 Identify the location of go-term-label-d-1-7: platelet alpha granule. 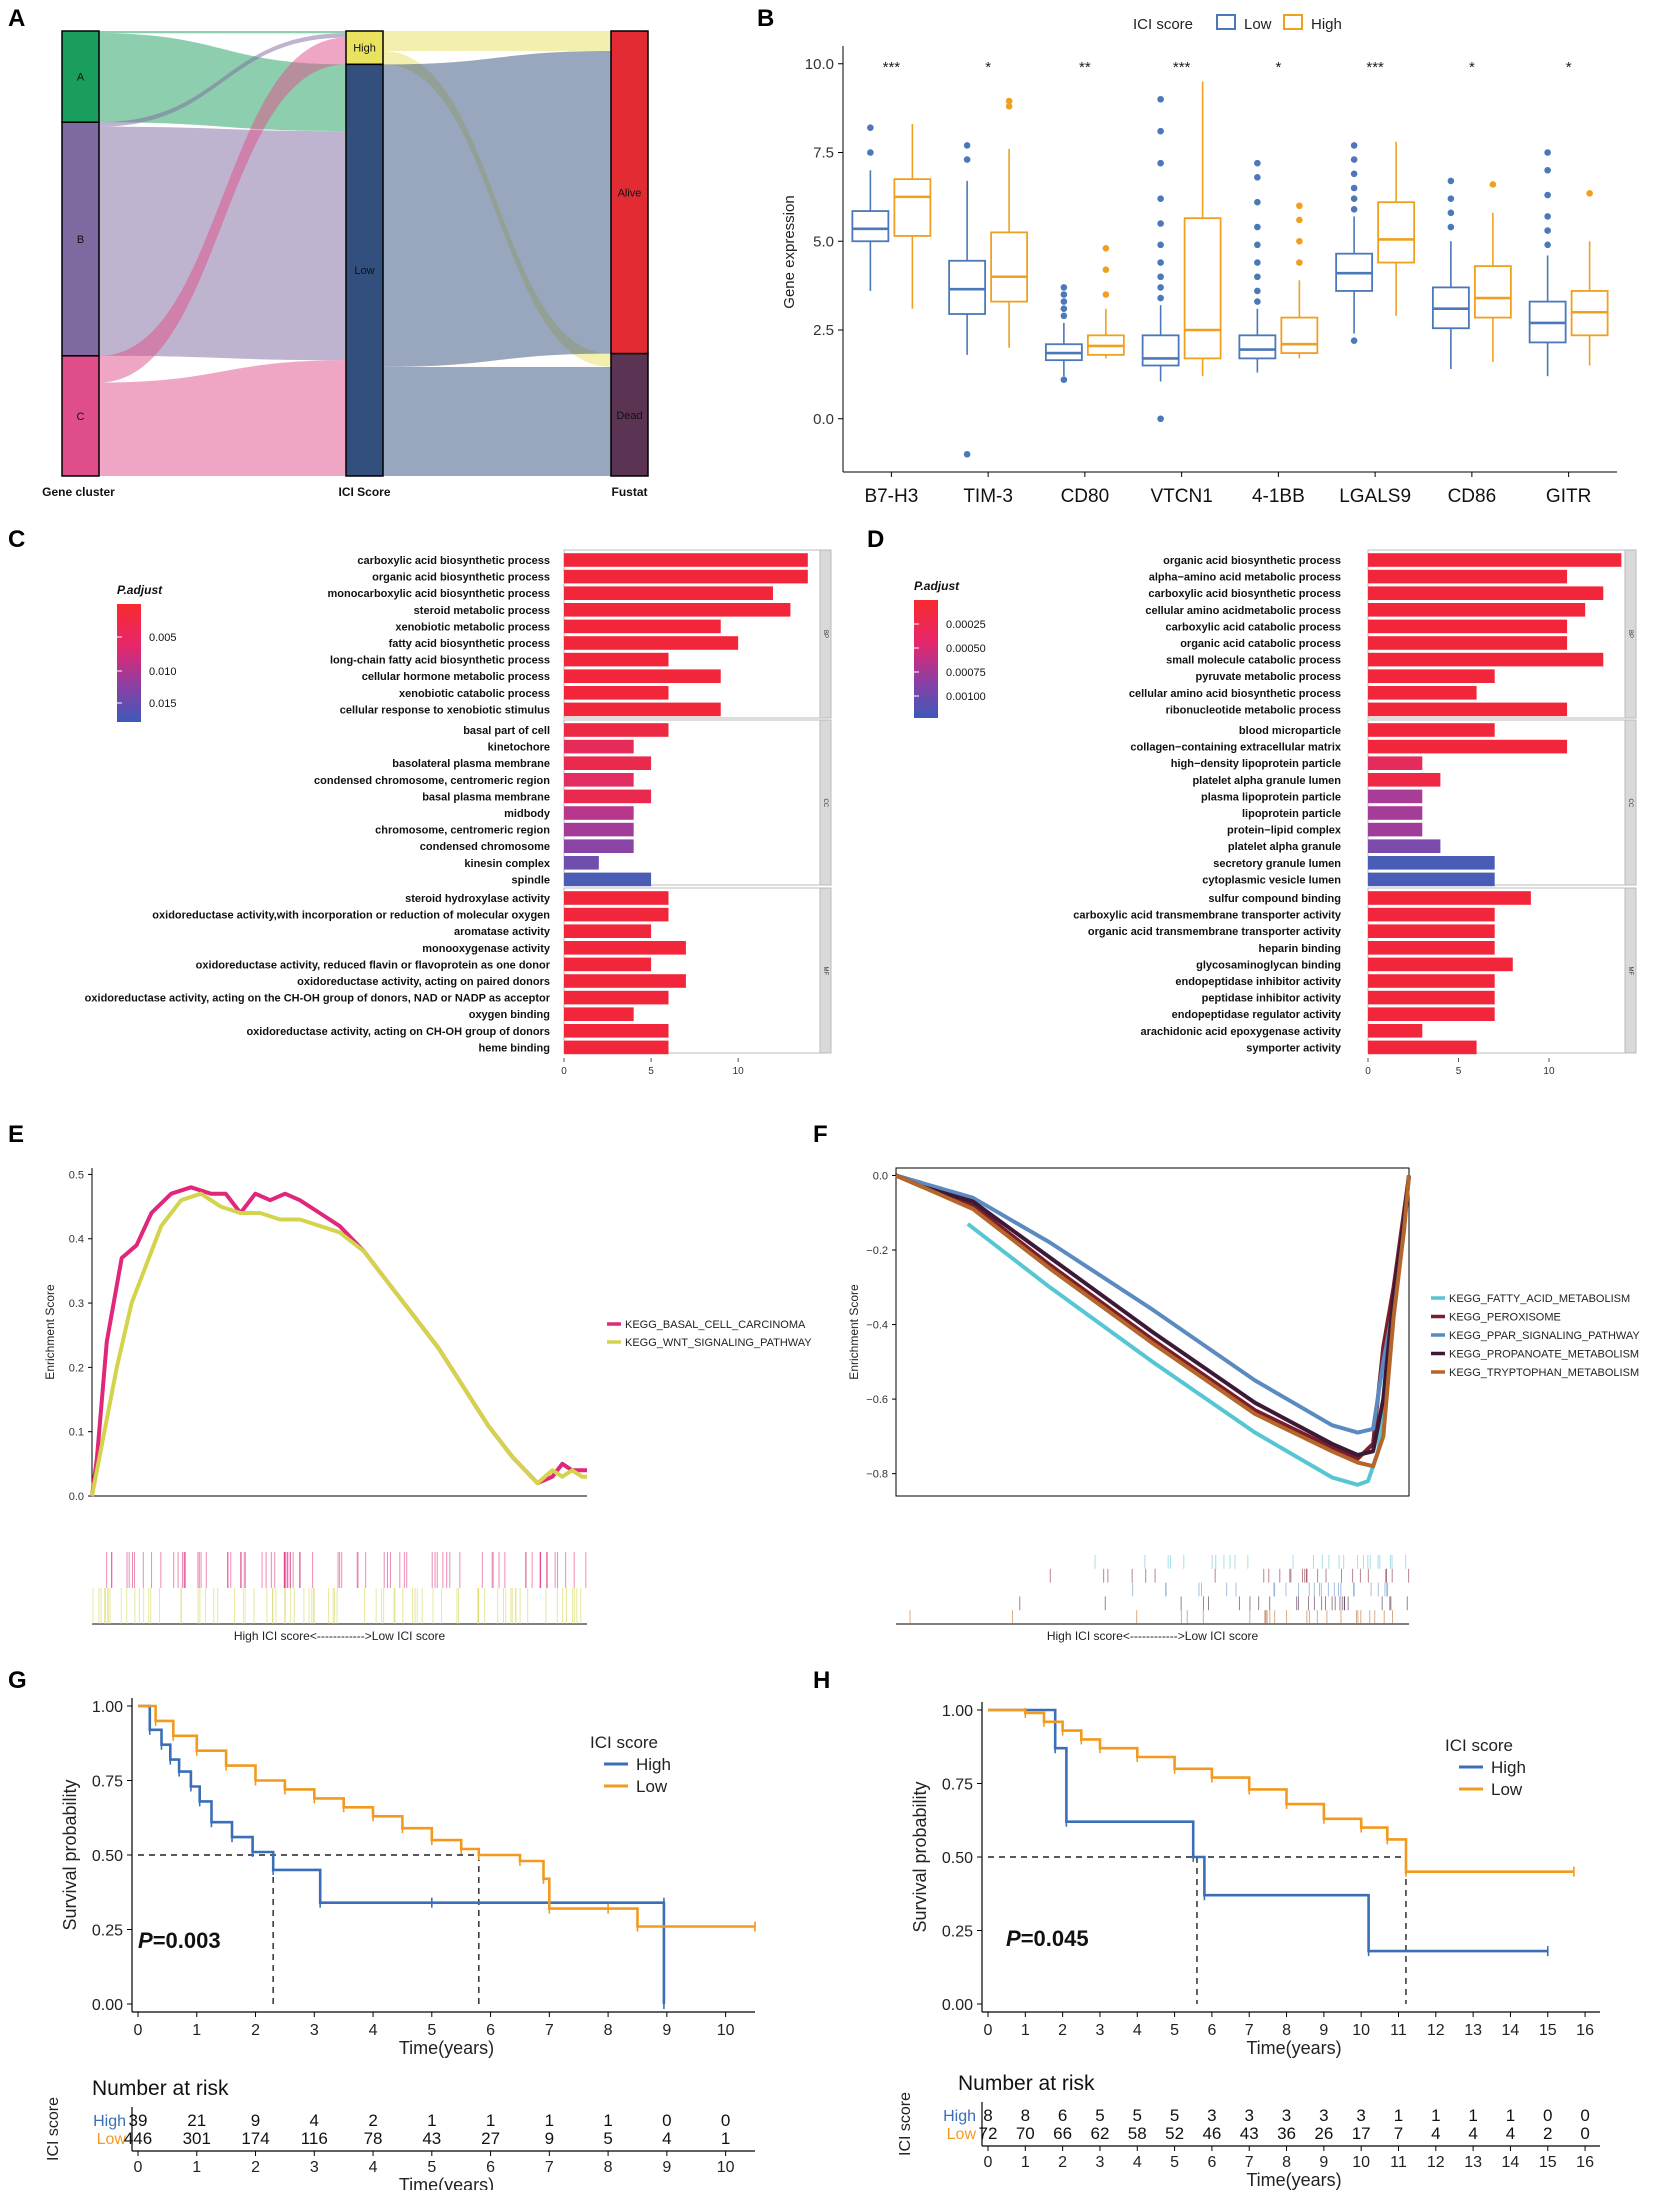
(1284, 847).